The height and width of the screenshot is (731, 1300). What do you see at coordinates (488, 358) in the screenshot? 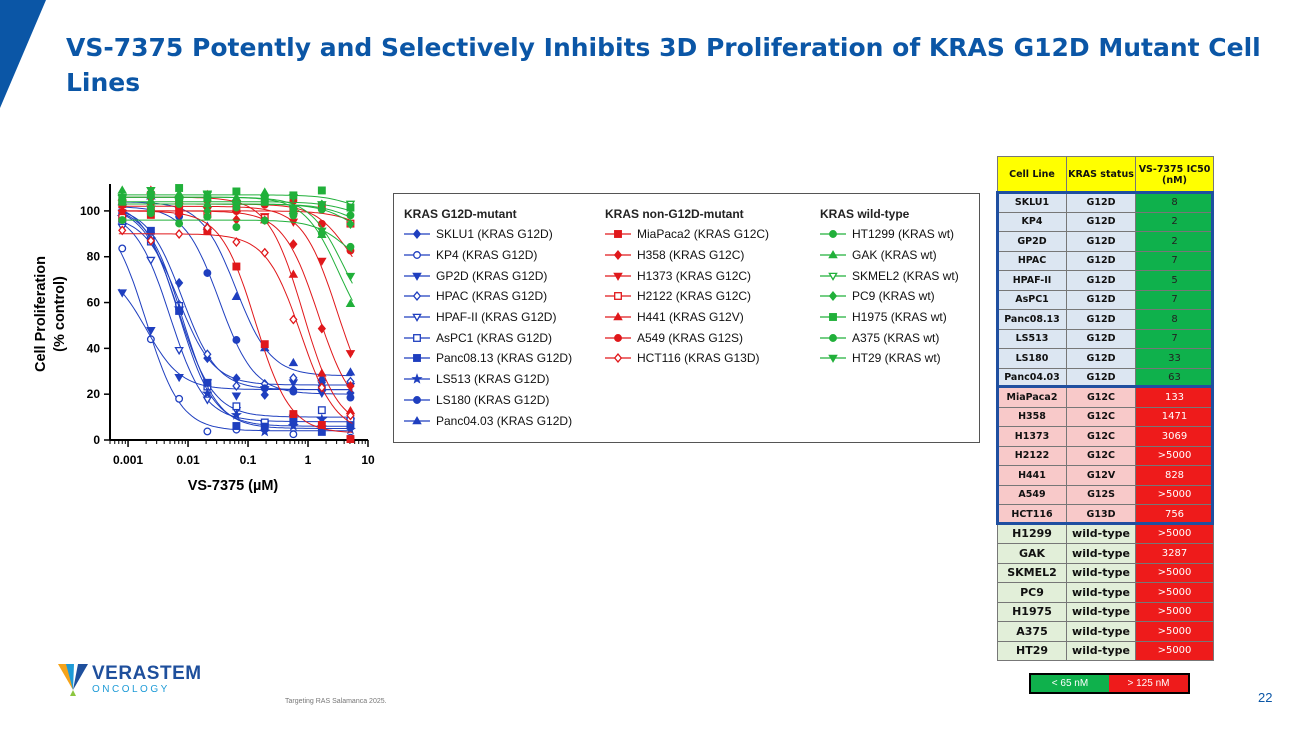
I see `legend-item: Panc08.13 (KRAS G12D)` at bounding box center [488, 358].